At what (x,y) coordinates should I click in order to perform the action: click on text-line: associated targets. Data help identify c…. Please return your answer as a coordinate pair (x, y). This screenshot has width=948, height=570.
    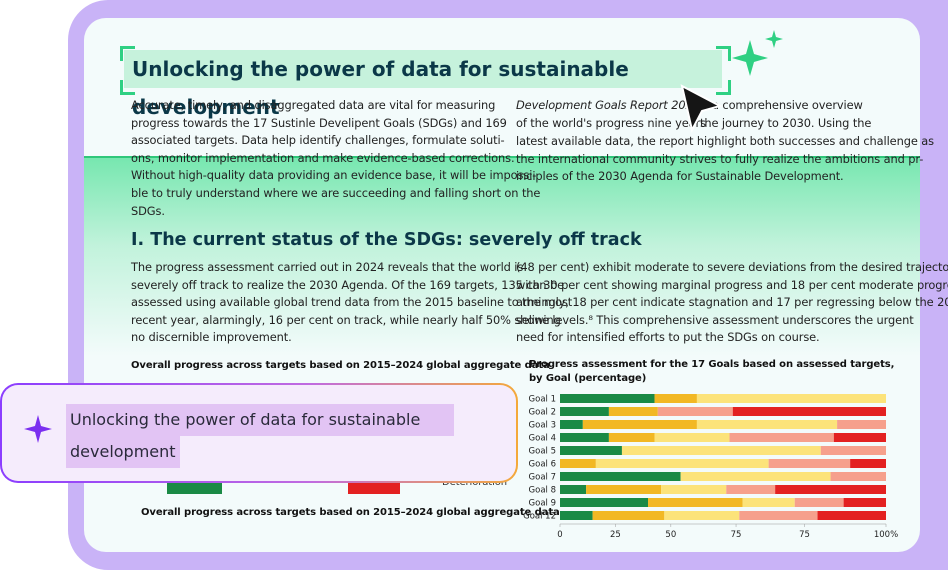
    Looking at the image, I should click on (318, 140).